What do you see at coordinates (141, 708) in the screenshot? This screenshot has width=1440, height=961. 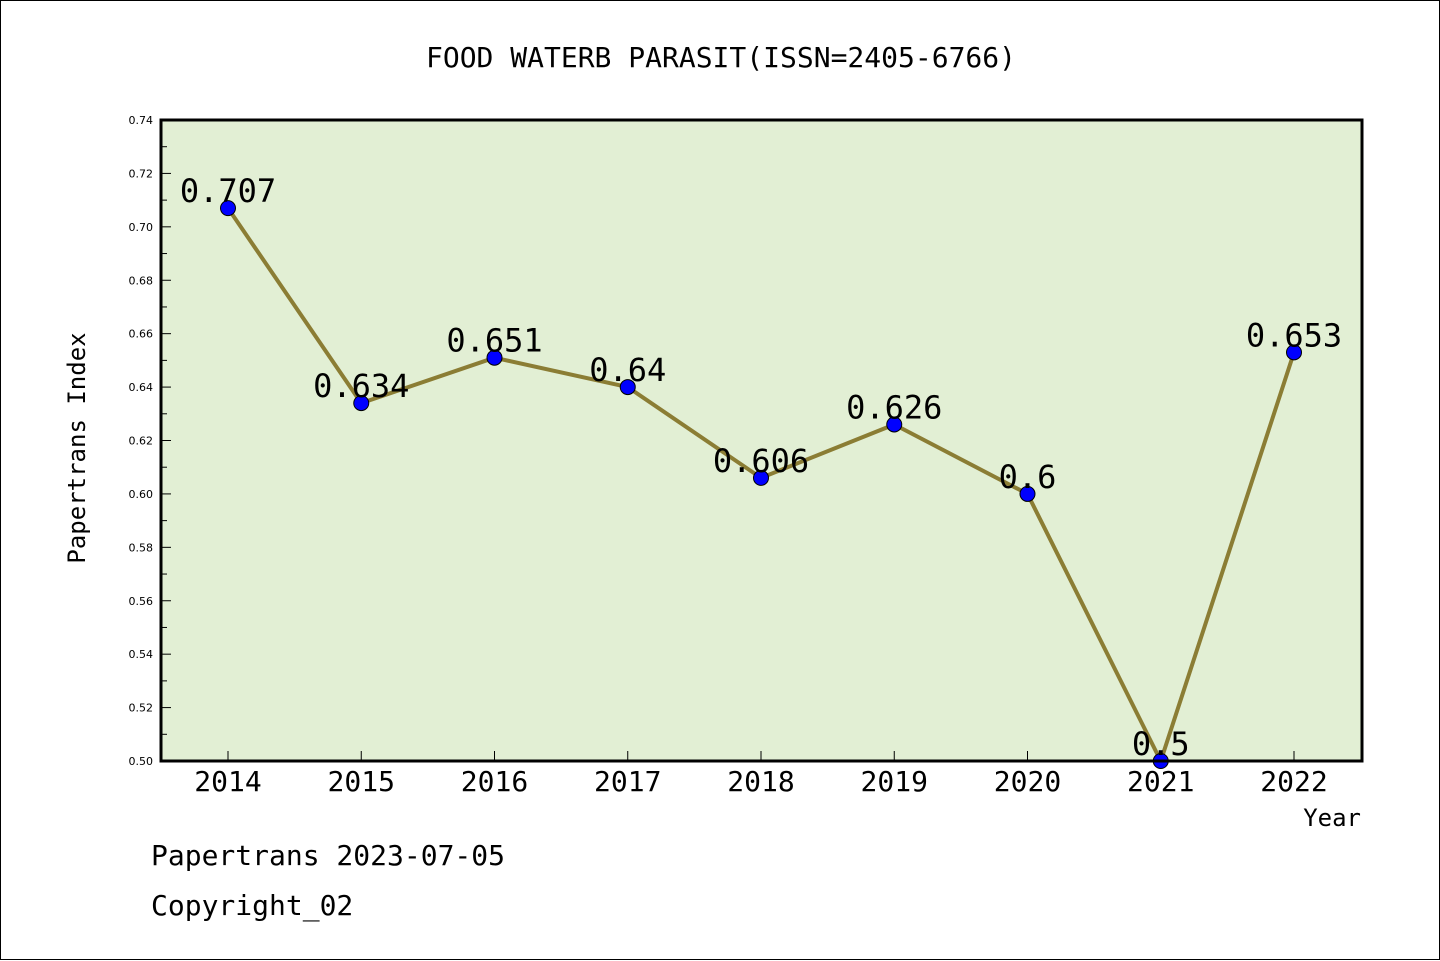 I see `y-tick-label: 0.52` at bounding box center [141, 708].